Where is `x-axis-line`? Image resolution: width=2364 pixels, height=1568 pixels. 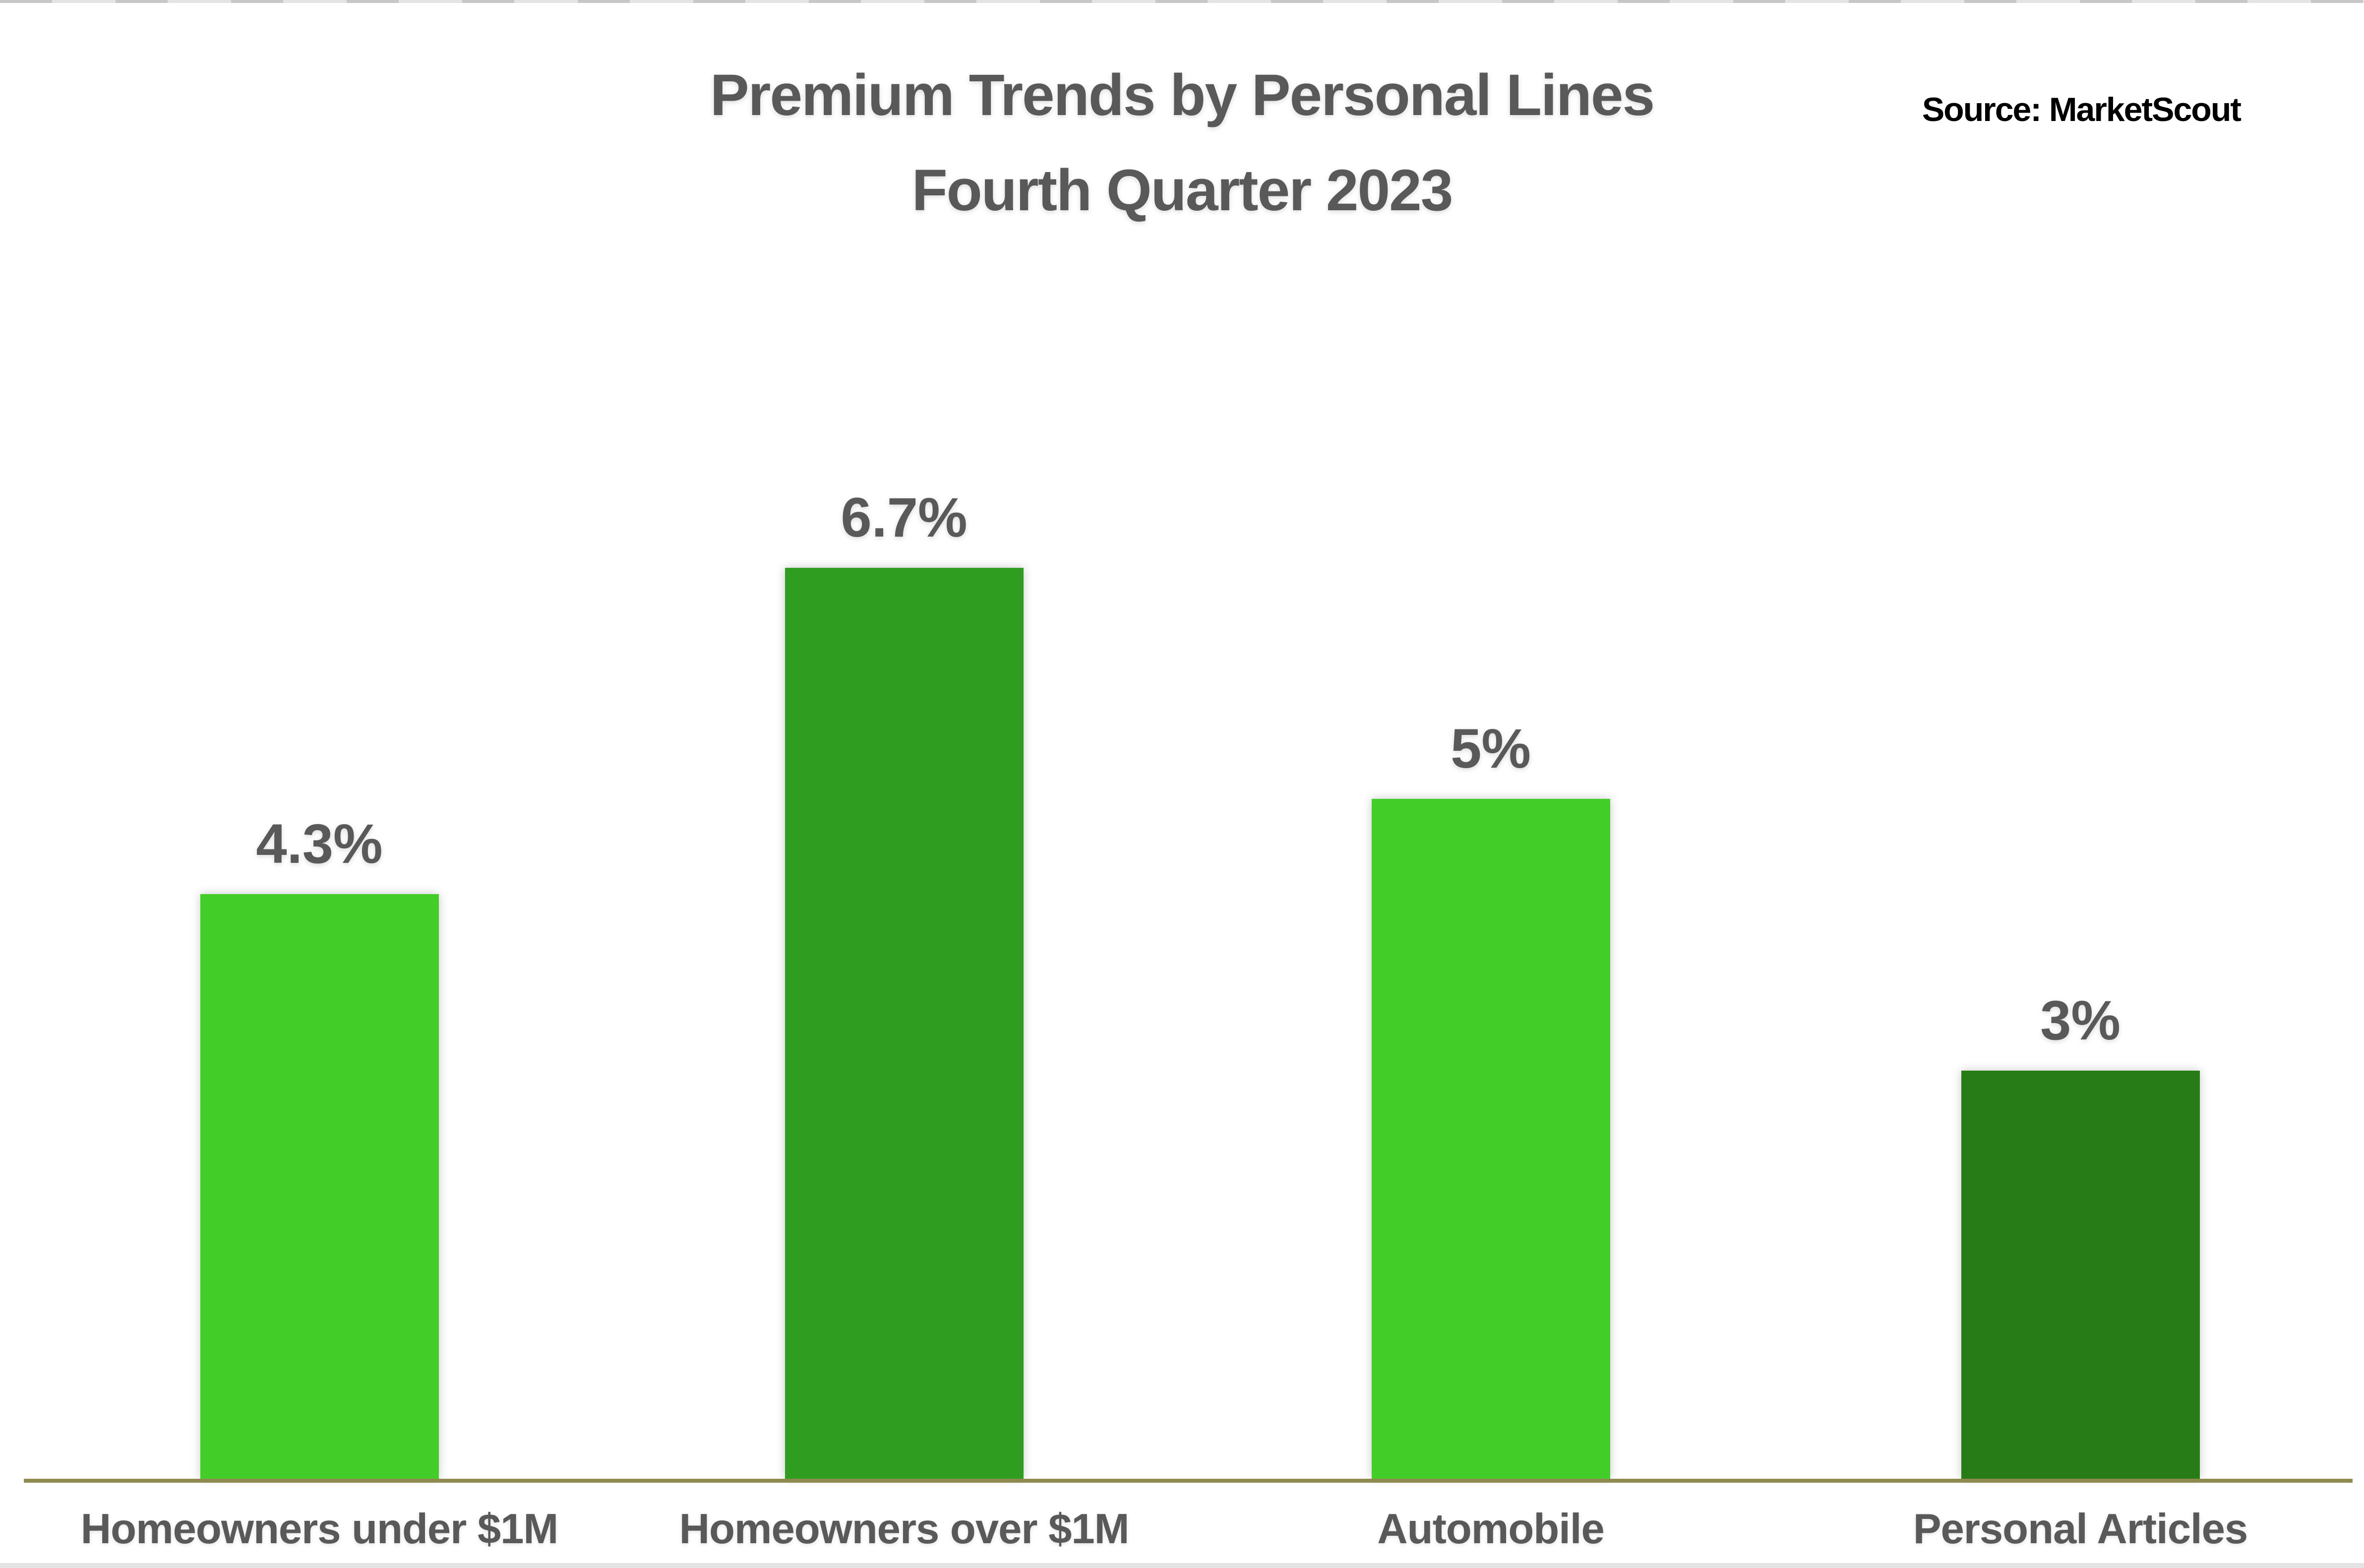 x-axis-line is located at coordinates (1188, 1481).